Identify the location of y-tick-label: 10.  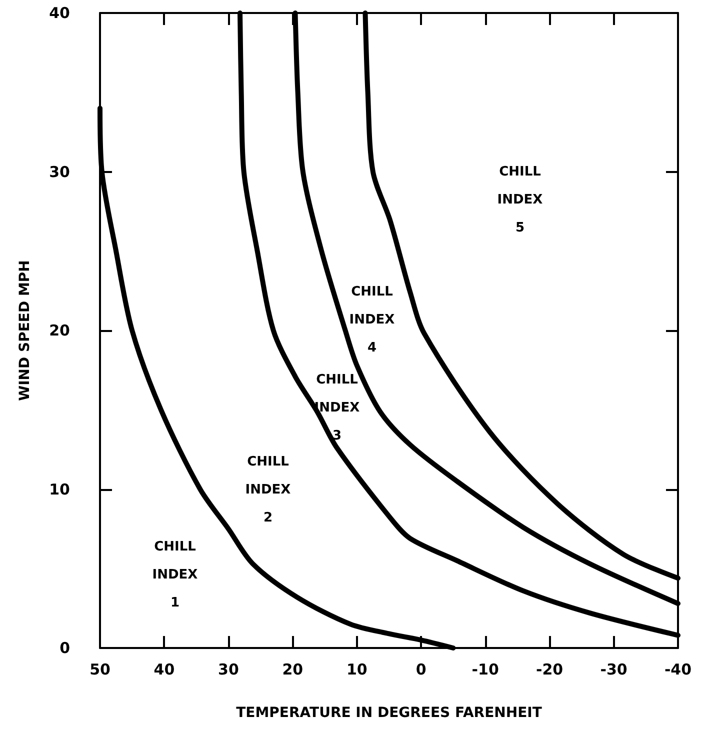
(59, 489).